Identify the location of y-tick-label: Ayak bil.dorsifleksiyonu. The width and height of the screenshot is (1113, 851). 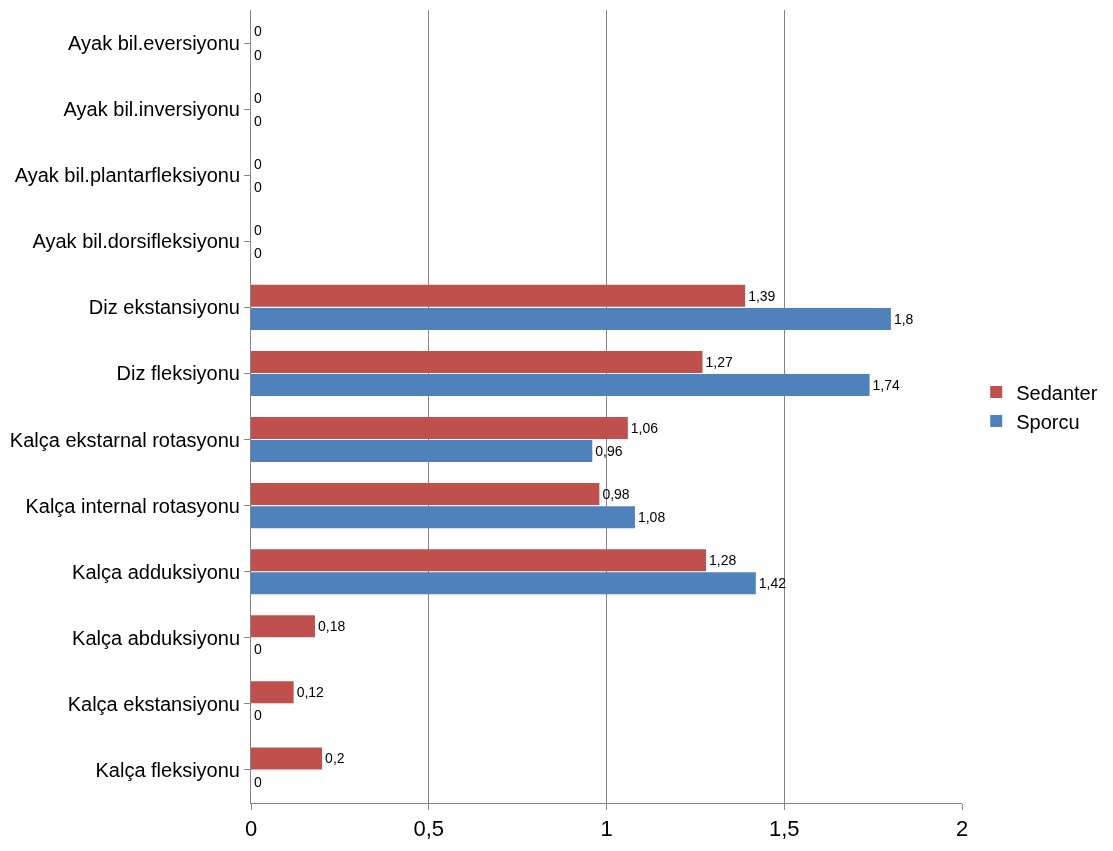
(136, 241).